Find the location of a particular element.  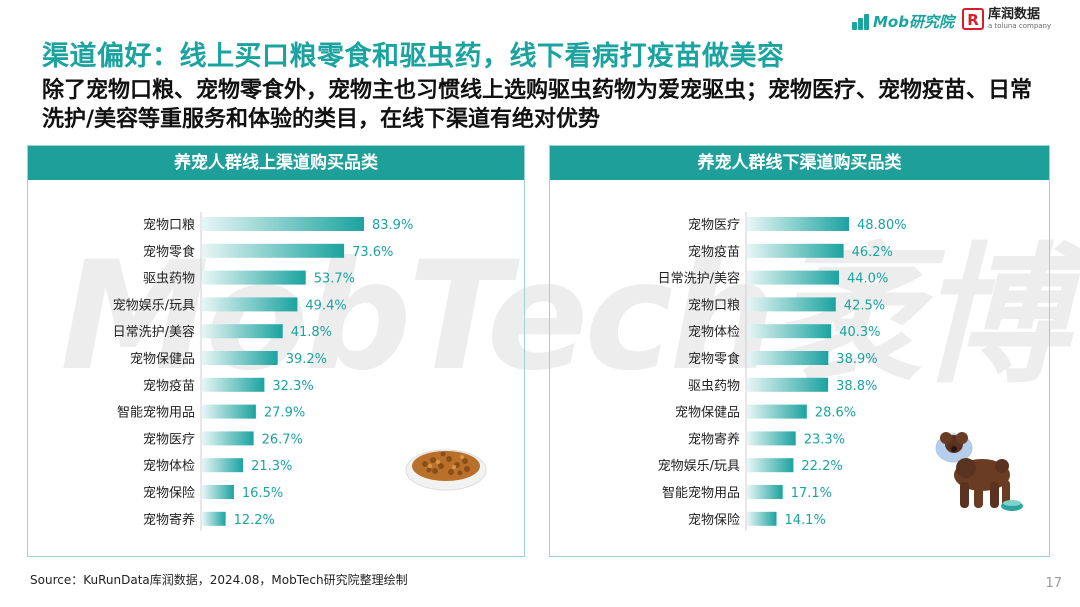

pet-food-bowl-image is located at coordinates (446, 470).